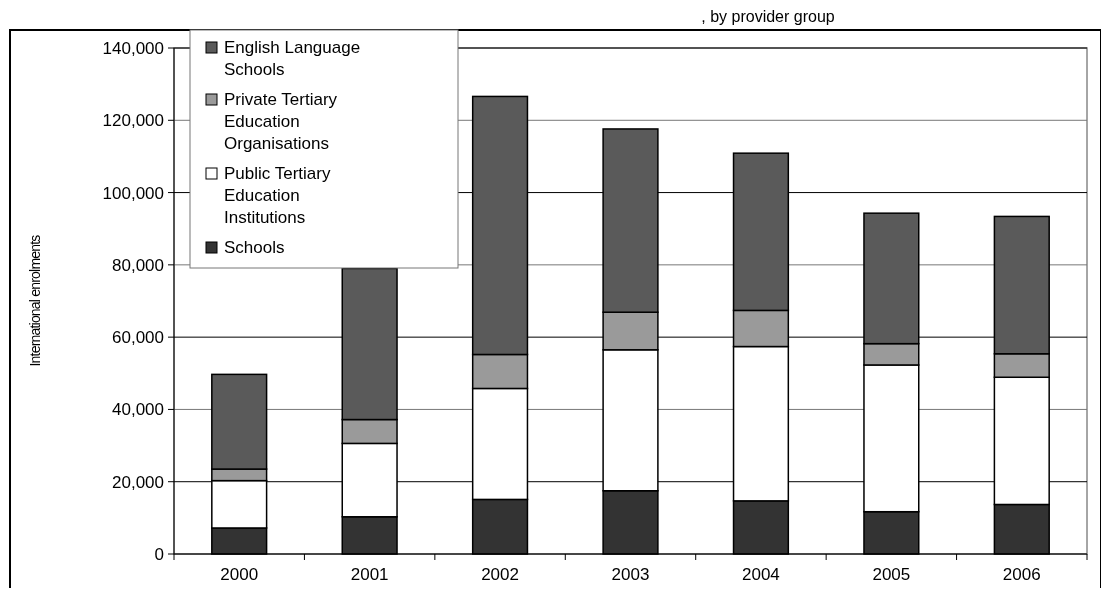  What do you see at coordinates (133, 48) in the screenshot?
I see `y-tick-label: 140,000` at bounding box center [133, 48].